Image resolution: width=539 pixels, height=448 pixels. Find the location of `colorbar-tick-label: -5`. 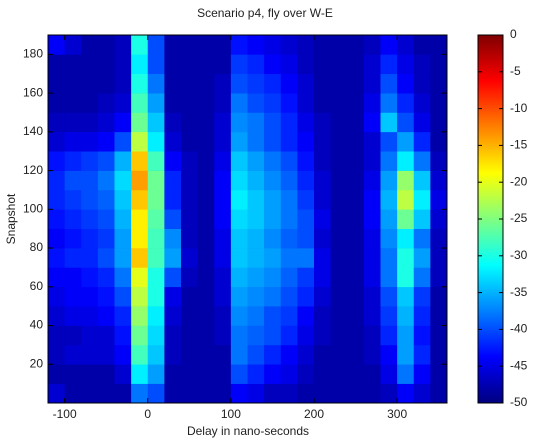

colorbar-tick-label: -5 is located at coordinates (515, 71).